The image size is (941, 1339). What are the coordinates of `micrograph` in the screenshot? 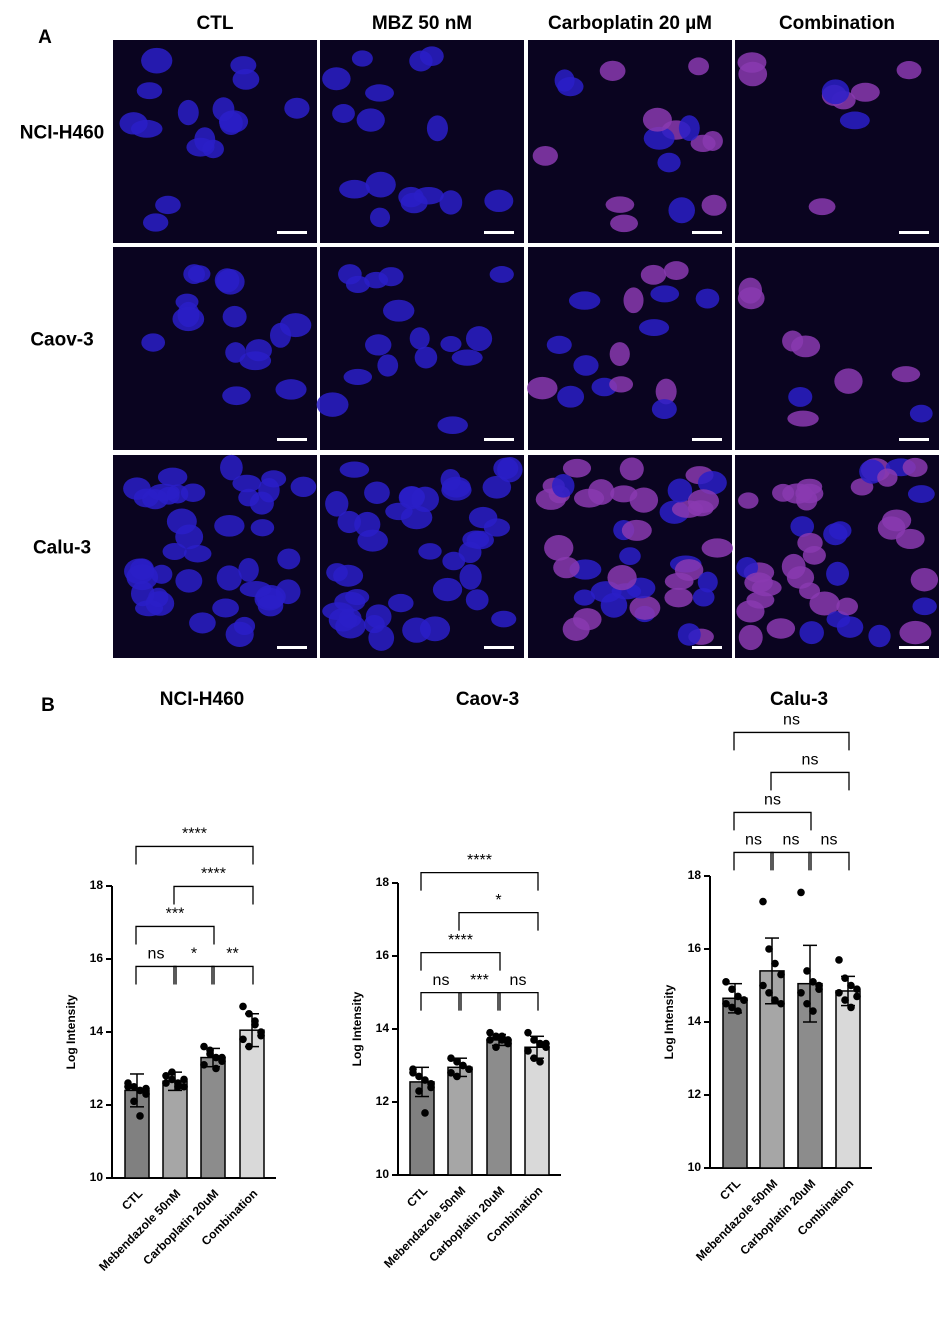 It's located at (837, 348).